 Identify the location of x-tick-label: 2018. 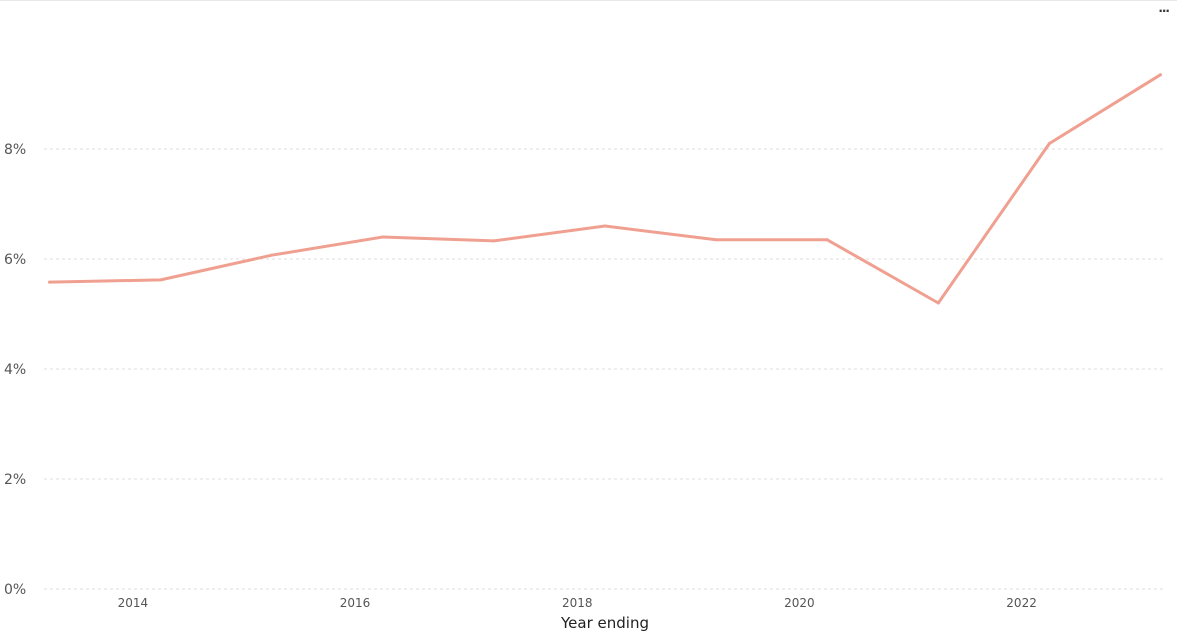
(577, 603).